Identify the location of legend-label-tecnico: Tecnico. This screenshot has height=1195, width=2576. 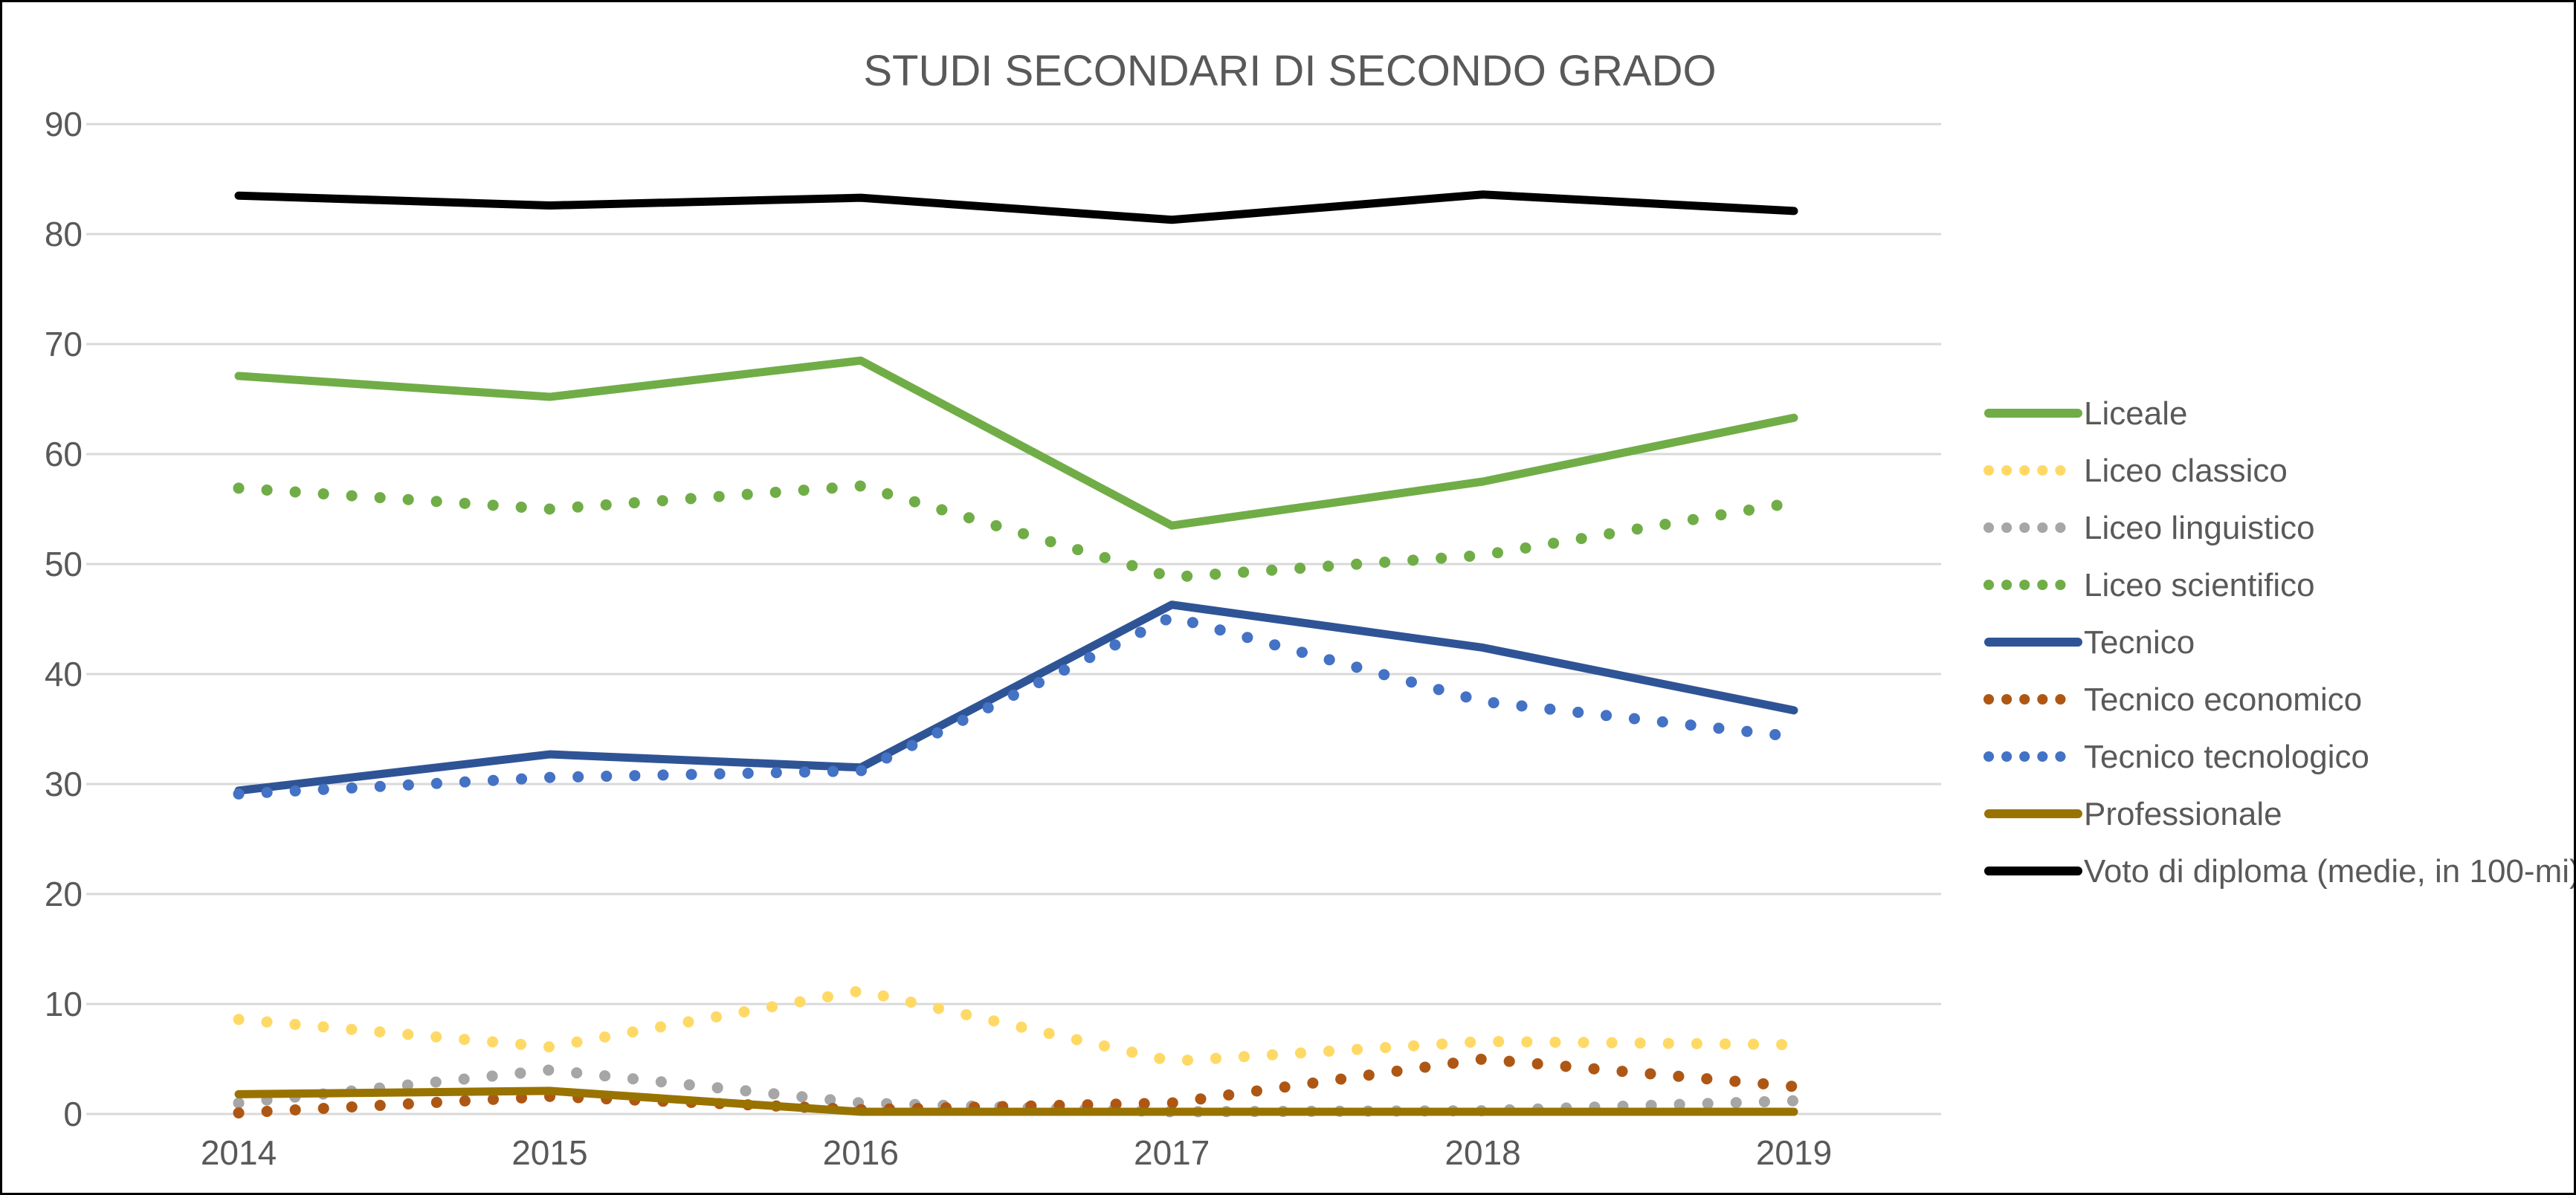
(2139, 642).